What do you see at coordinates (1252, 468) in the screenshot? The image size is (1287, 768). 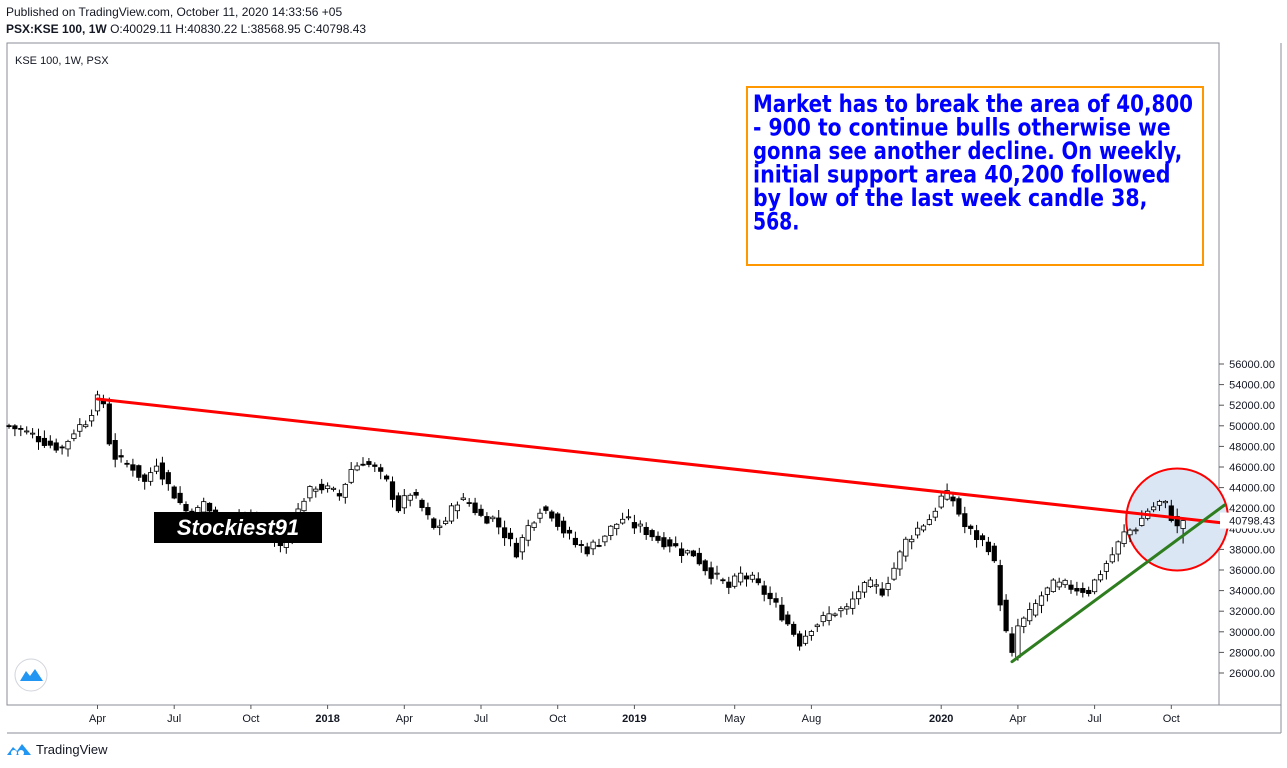 I see `y-tick-label: 46000.00` at bounding box center [1252, 468].